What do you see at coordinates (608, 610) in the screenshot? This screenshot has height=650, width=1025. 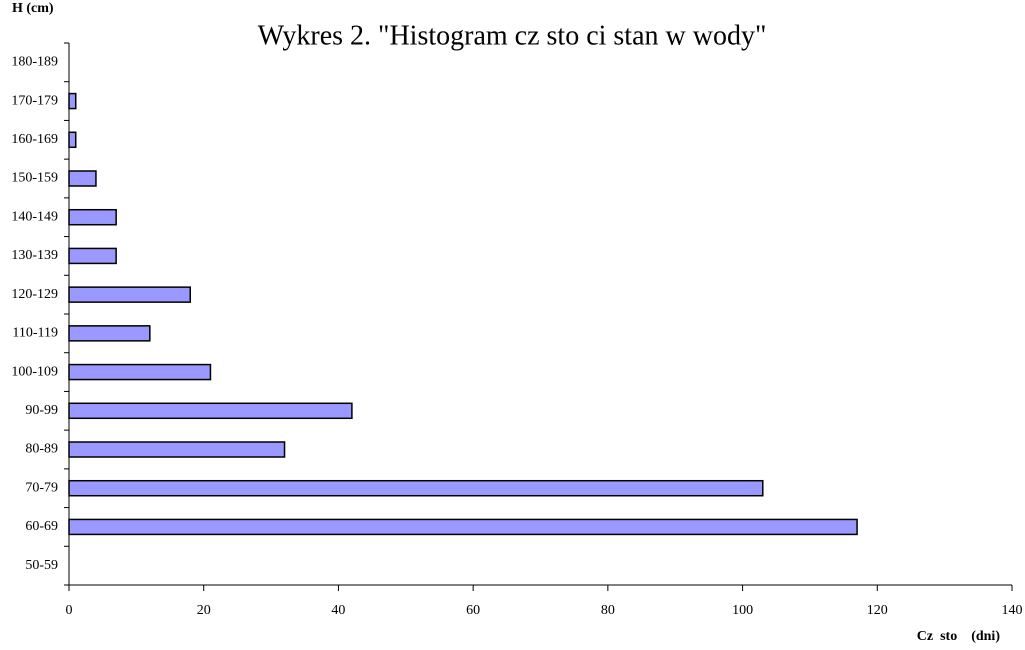 I see `x-tick-label: 80` at bounding box center [608, 610].